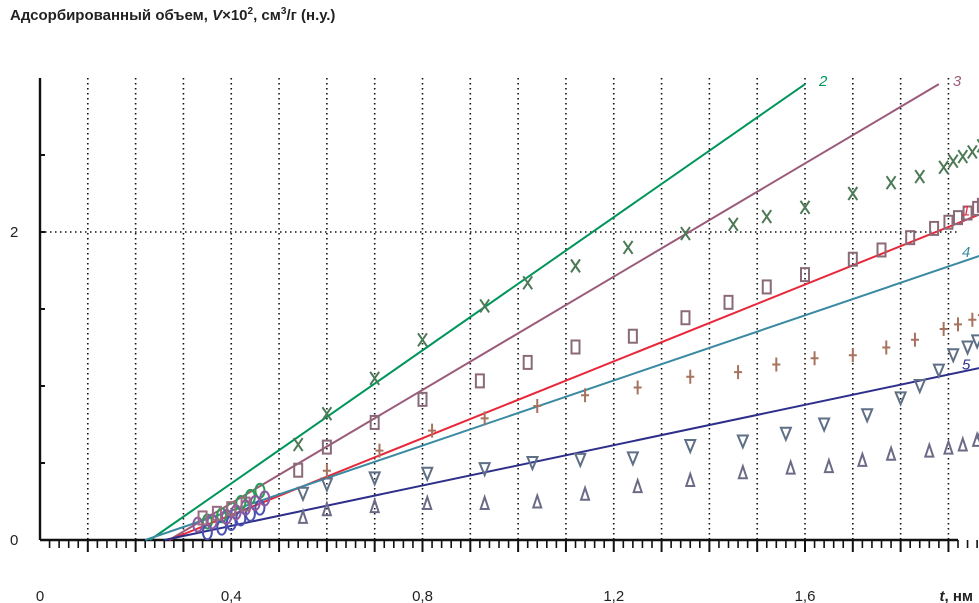 The image size is (979, 603). Describe the element at coordinates (231, 595) in the screenshot. I see `x-tick-label: 0,4` at that location.